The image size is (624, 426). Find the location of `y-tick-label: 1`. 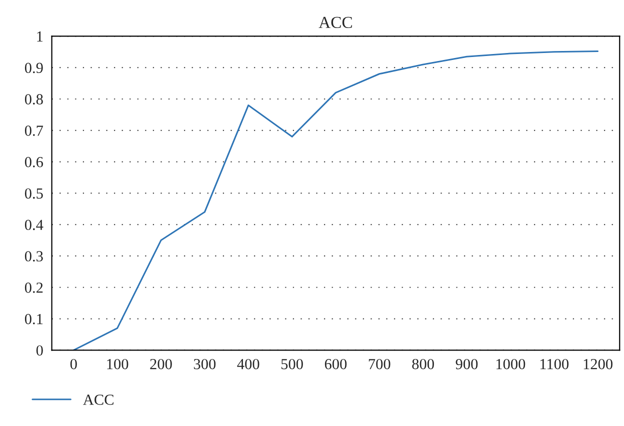

y-tick-label: 1 is located at coordinates (40, 36).